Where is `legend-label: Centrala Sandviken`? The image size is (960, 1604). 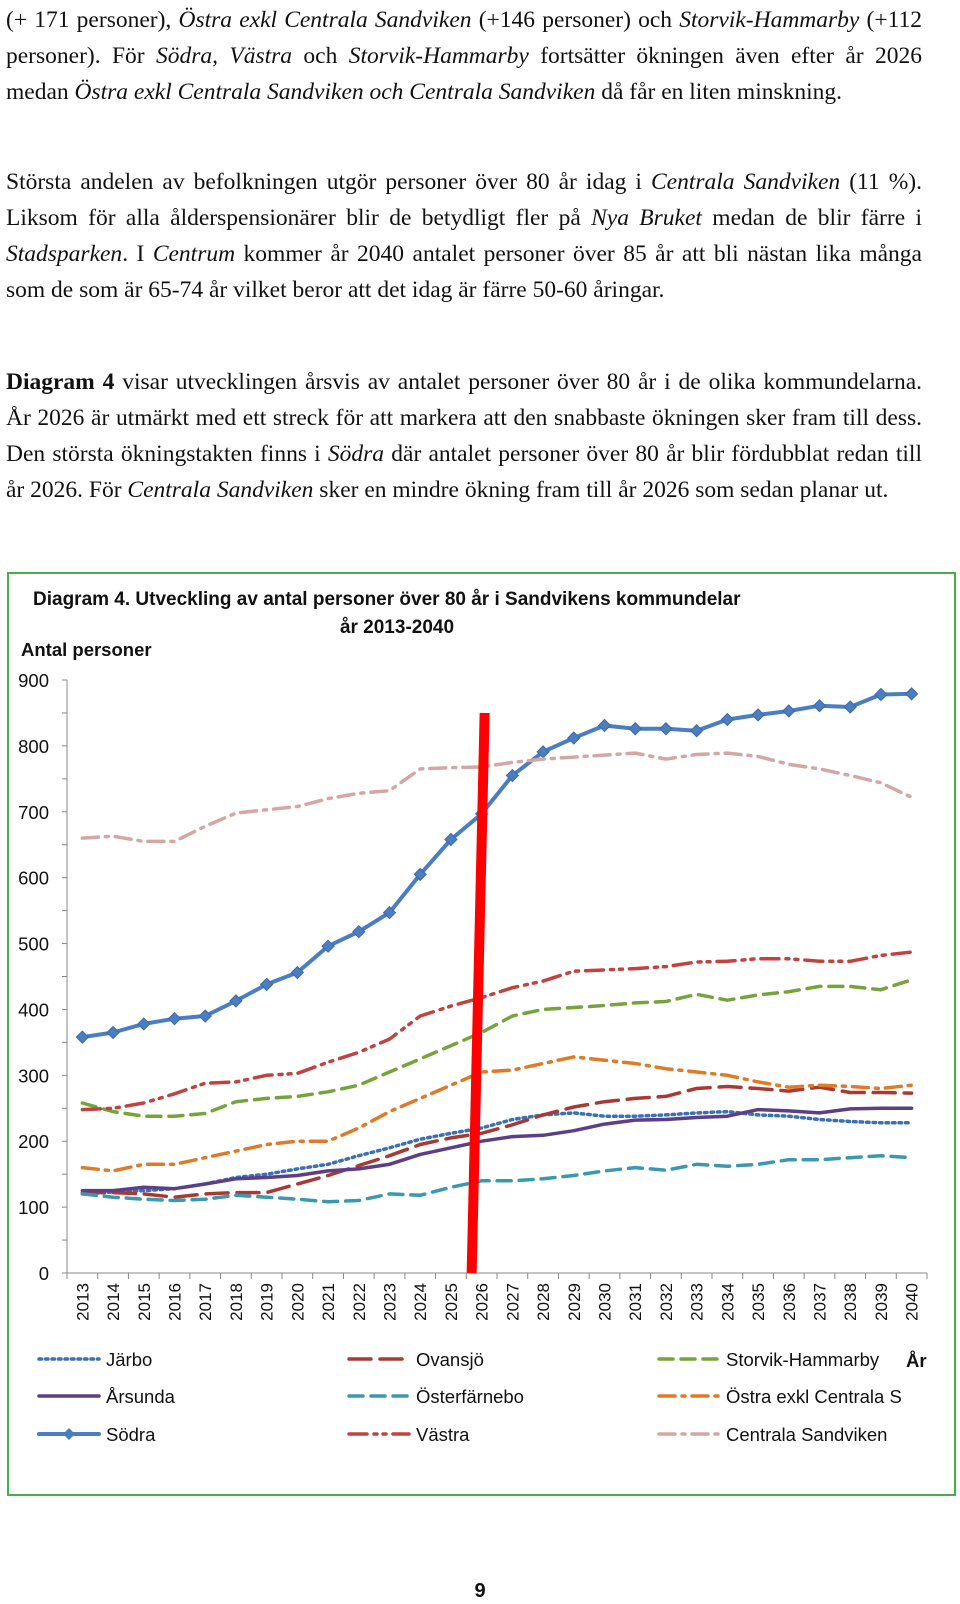
legend-label: Centrala Sandviken is located at coordinates (806, 1434).